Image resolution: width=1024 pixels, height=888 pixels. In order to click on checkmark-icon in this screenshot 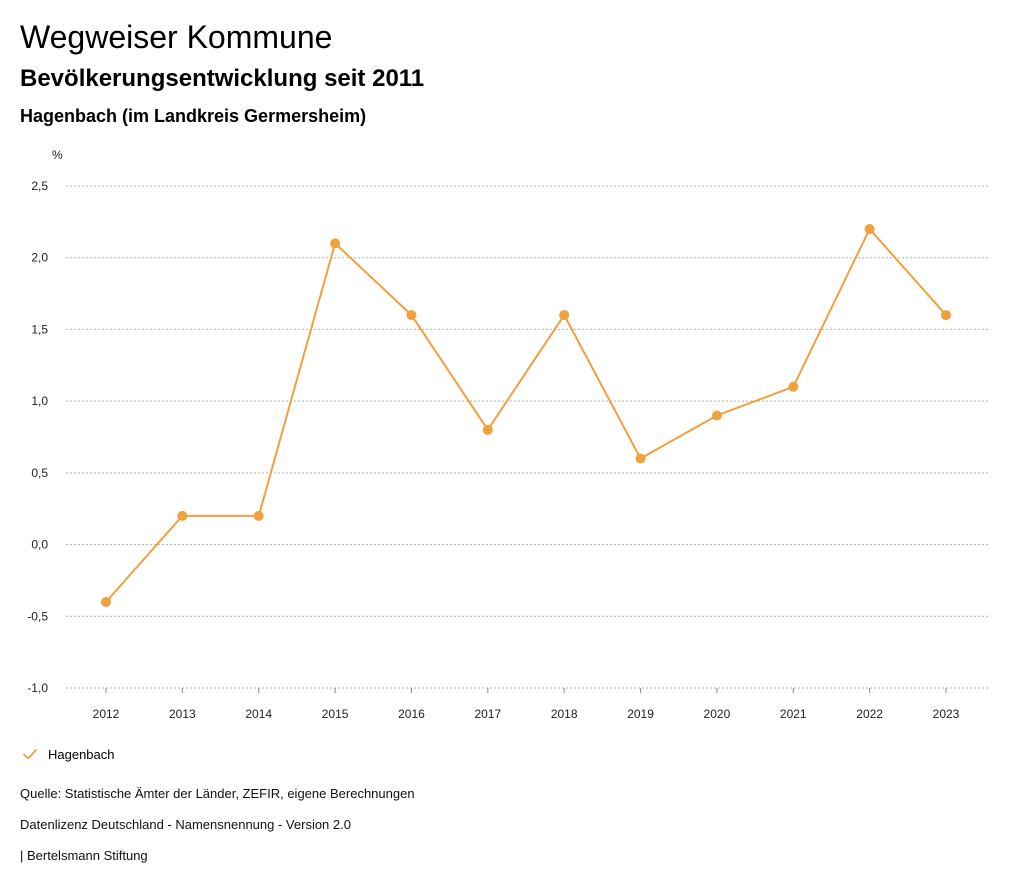, I will do `click(30, 754)`.